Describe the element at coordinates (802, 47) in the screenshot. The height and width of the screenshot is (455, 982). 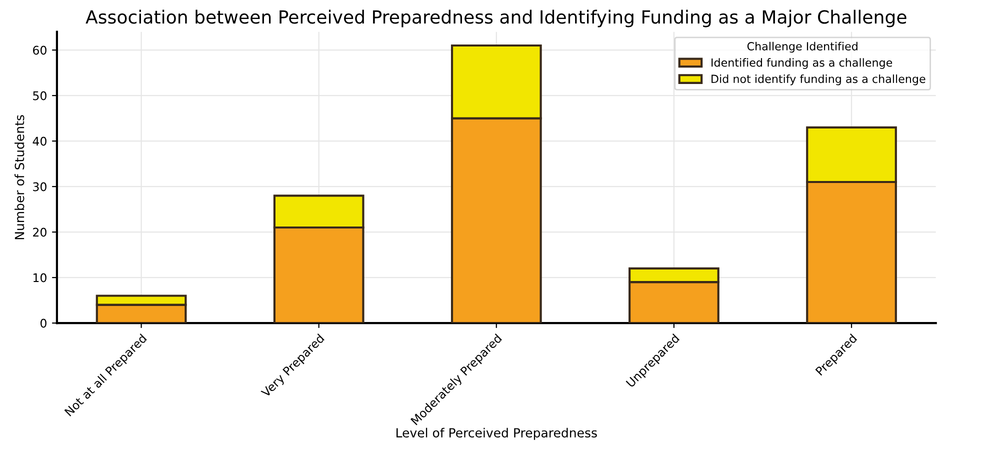
I see `legend-title: Challenge Identified` at that location.